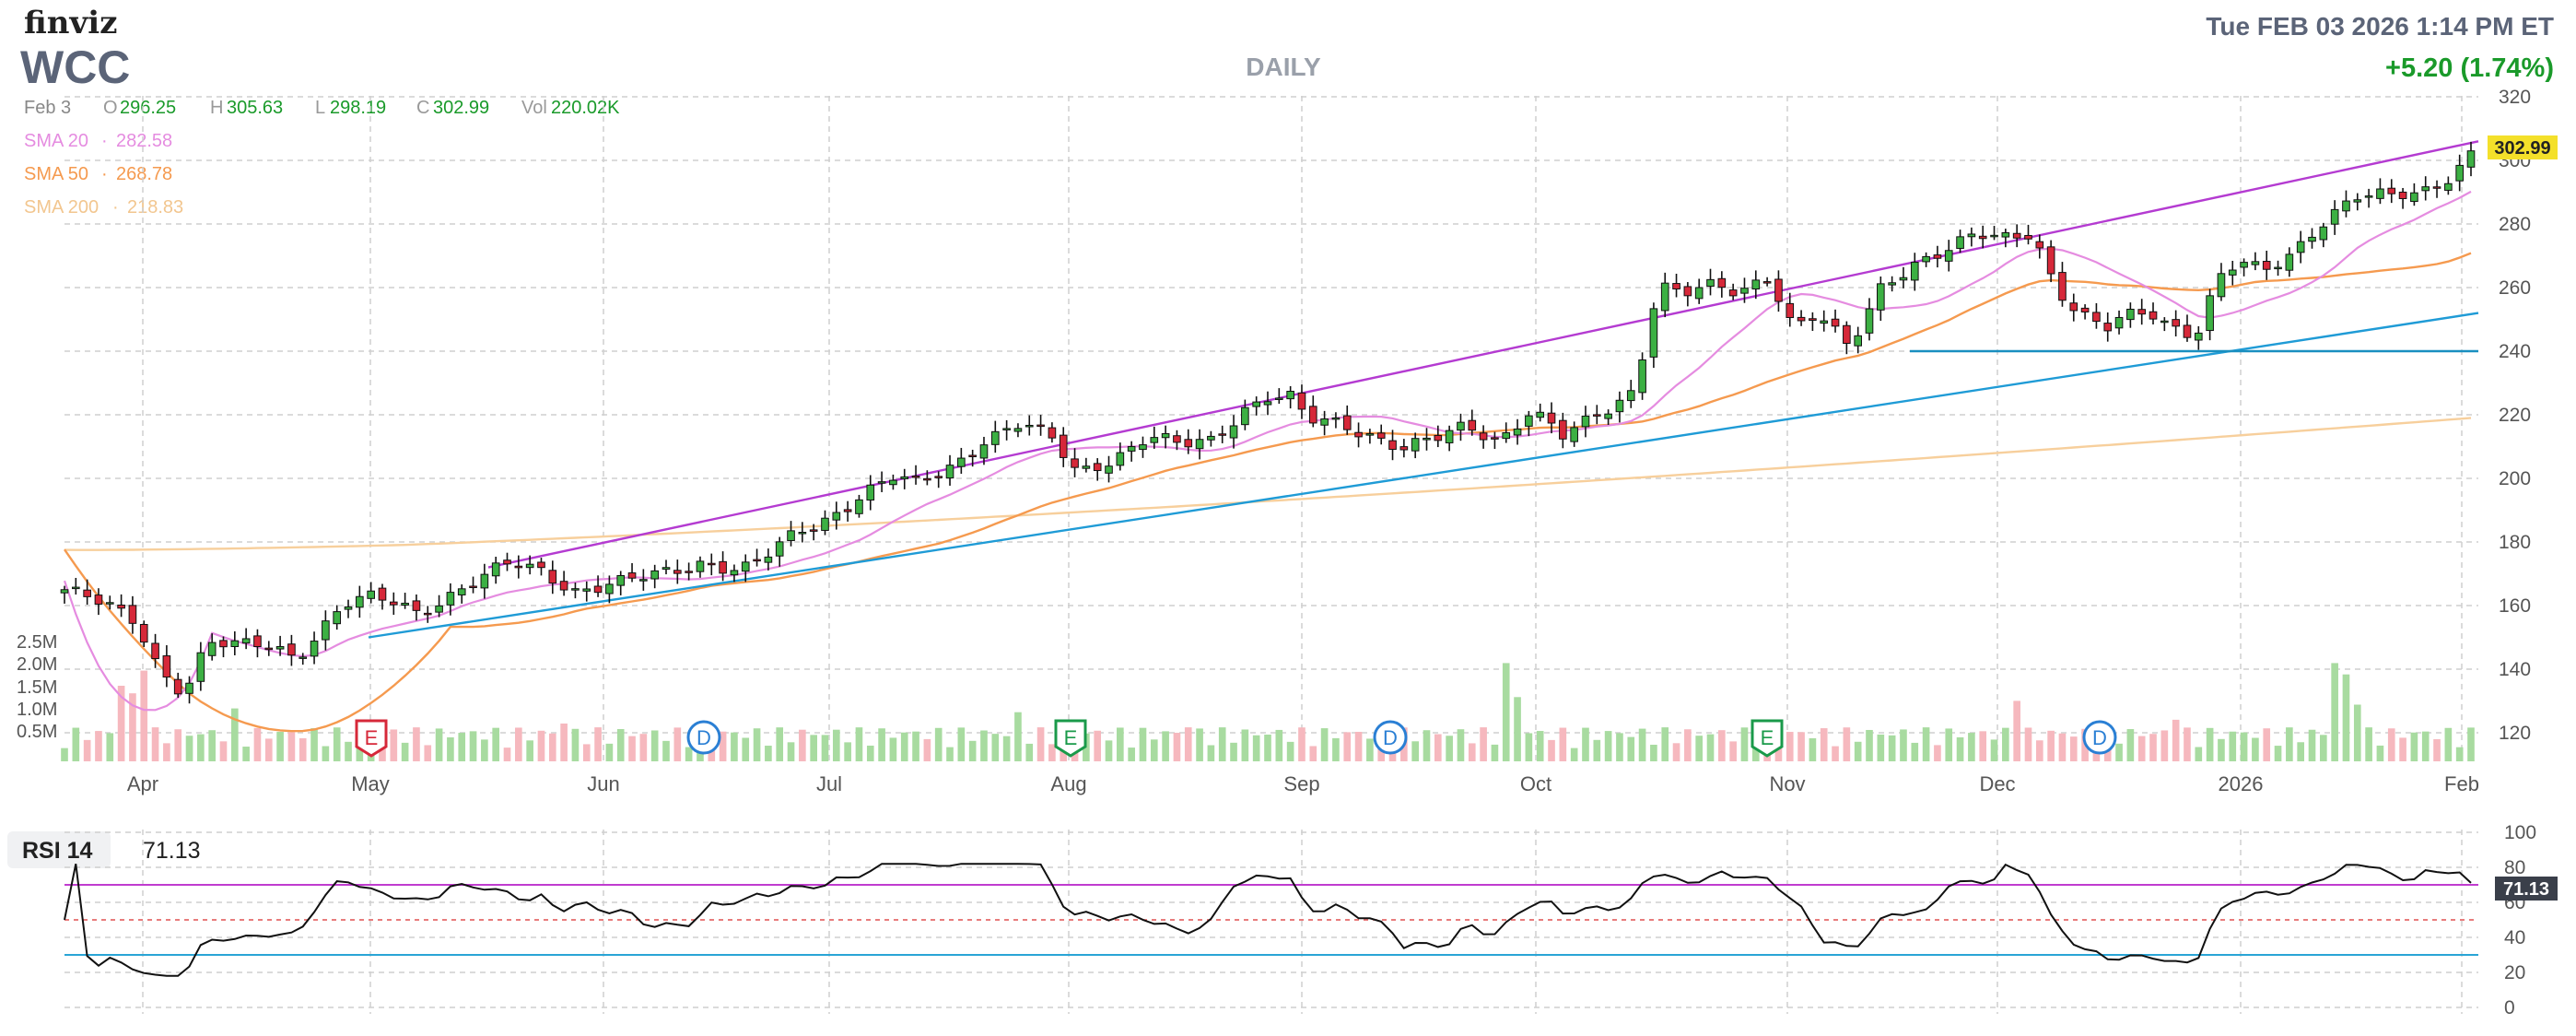 Image resolution: width=2576 pixels, height=1036 pixels. I want to click on high-label: H, so click(216, 108).